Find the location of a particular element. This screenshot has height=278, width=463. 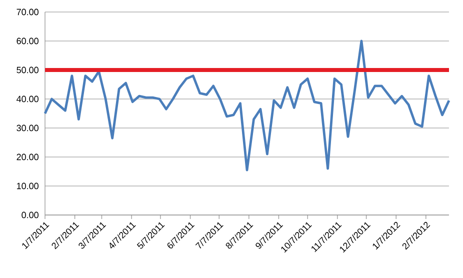

y-tick-label: 30.00 is located at coordinates (27, 128).